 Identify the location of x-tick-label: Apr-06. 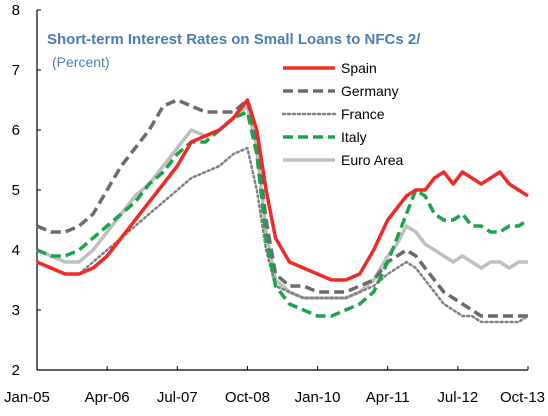
(107, 397).